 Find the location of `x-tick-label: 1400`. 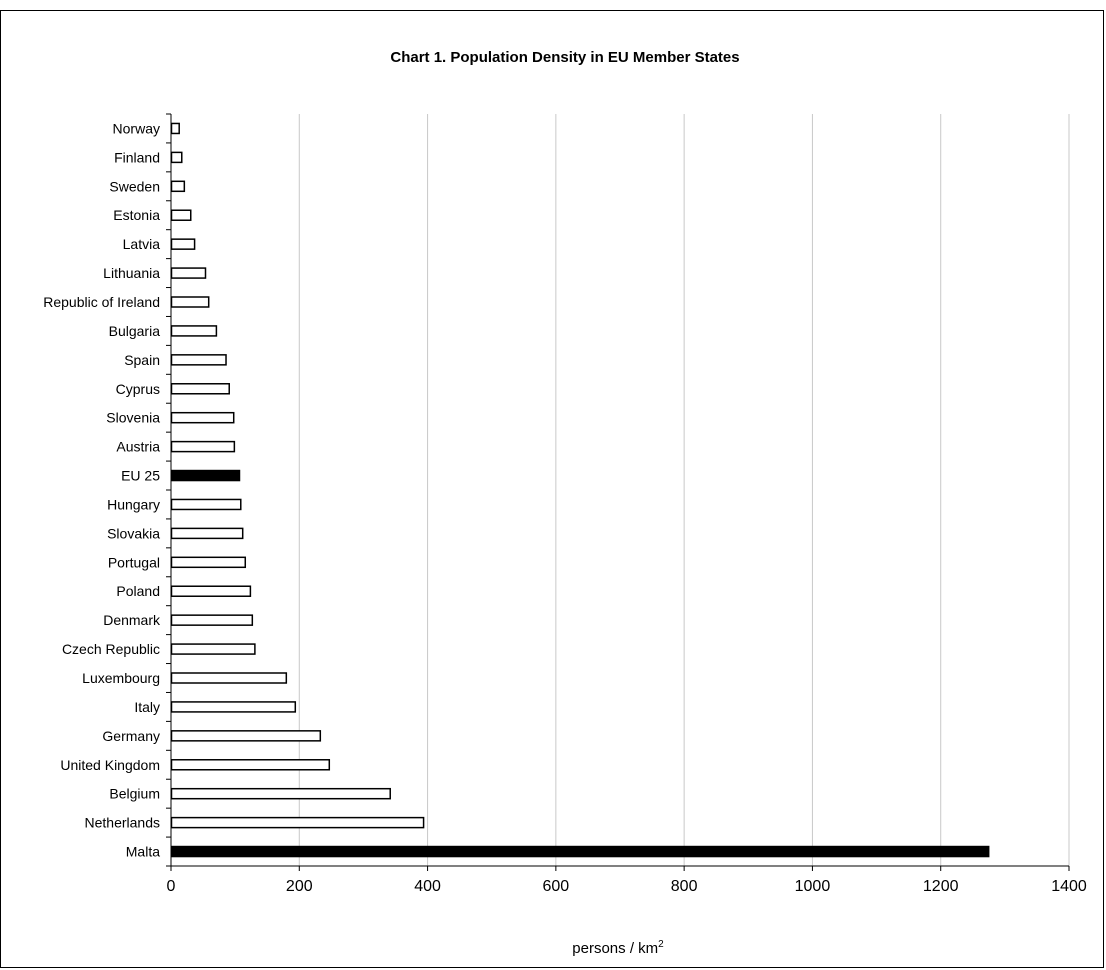

x-tick-label: 1400 is located at coordinates (1069, 886).